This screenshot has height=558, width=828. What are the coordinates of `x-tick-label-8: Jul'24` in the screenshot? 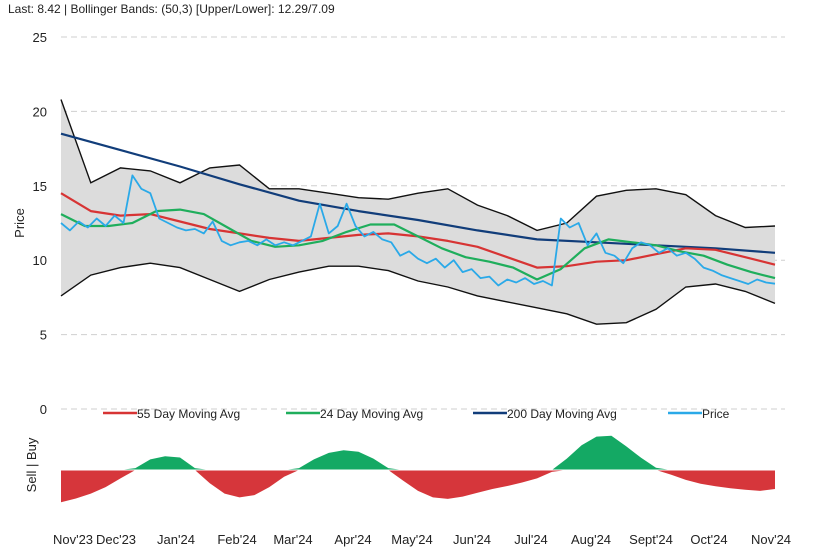 It's located at (531, 539).